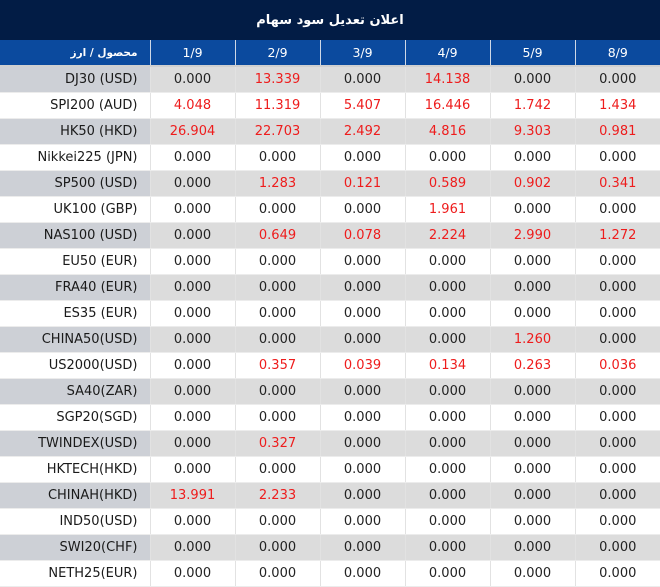 The image size is (660, 587). What do you see at coordinates (75, 573) in the screenshot?
I see `product-cell: NETH25(EUR)` at bounding box center [75, 573].